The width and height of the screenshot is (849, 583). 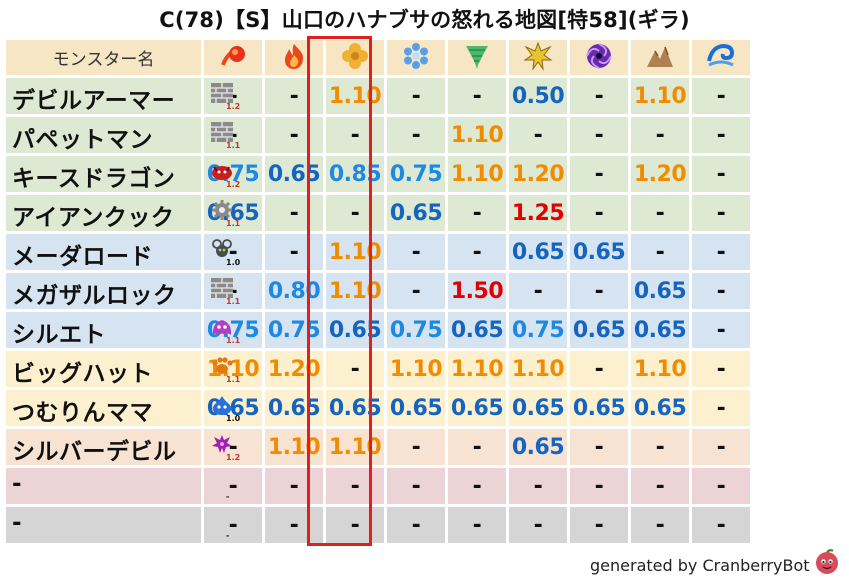 What do you see at coordinates (294, 330) in the screenshot?
I see `resistance-value-flame: 0.75` at bounding box center [294, 330].